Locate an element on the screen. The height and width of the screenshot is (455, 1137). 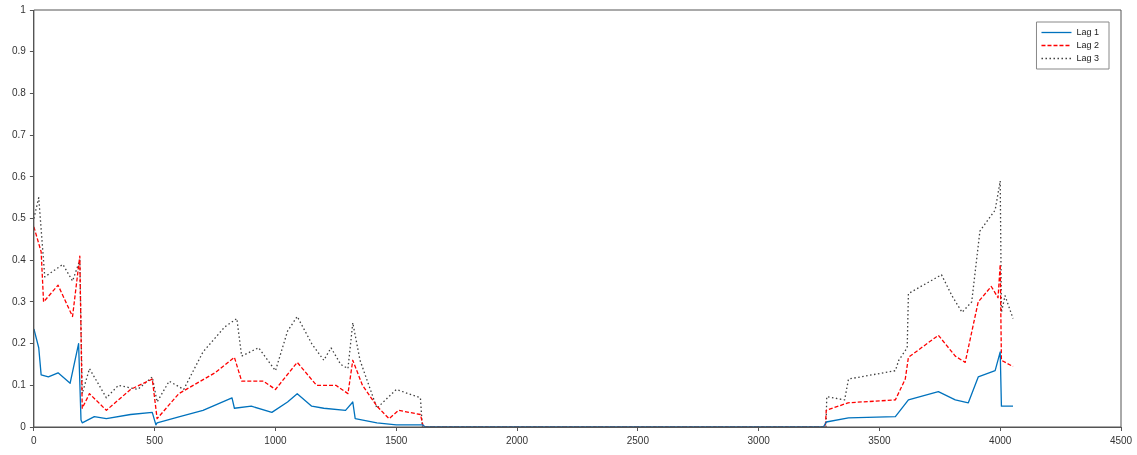
x-tick-label: 0 is located at coordinates (34, 440).